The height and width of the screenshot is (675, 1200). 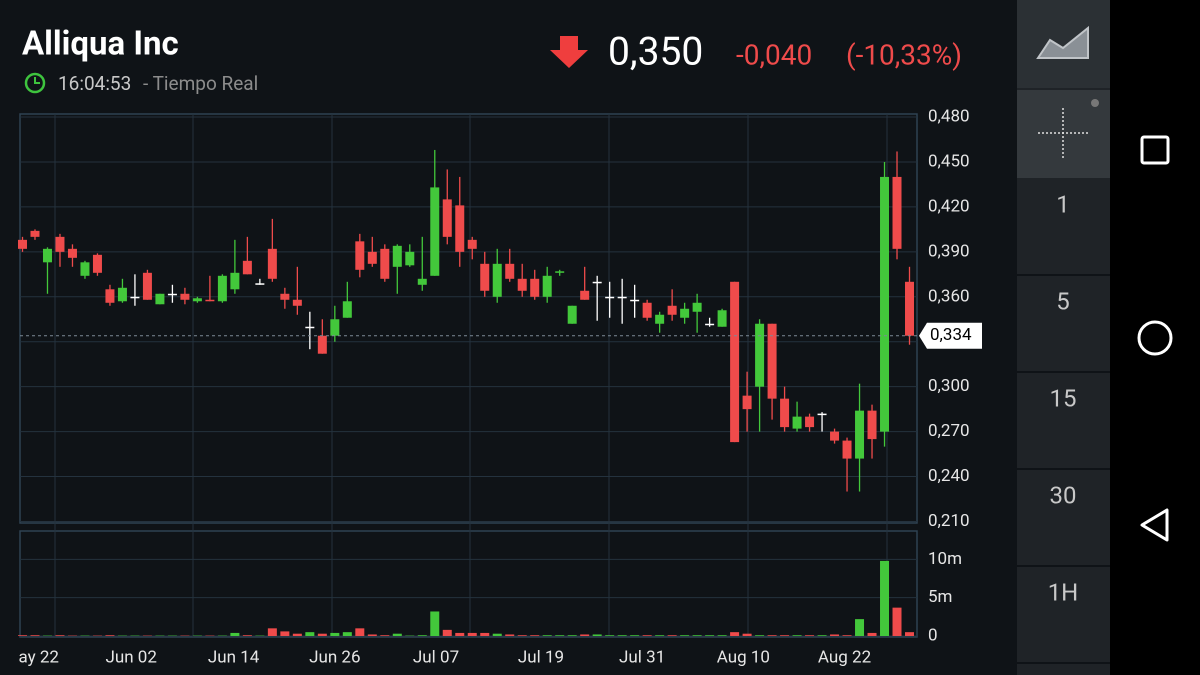 What do you see at coordinates (949, 476) in the screenshot?
I see `y-tick-label: 0,240` at bounding box center [949, 476].